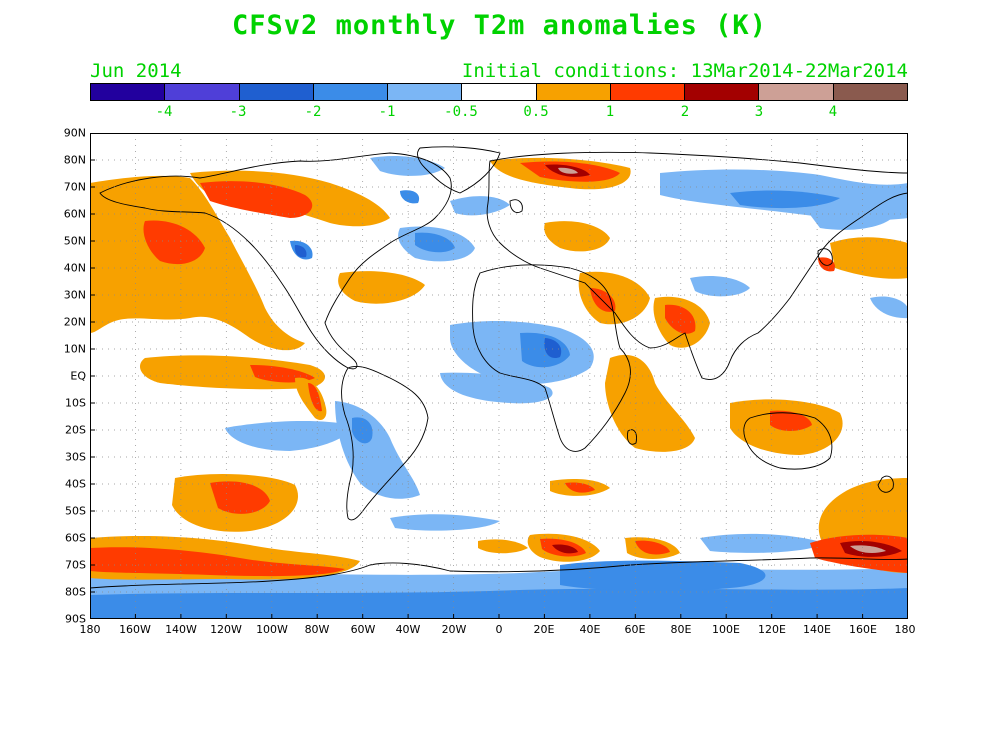  I want to click on lat-label: 20S, so click(75, 430).